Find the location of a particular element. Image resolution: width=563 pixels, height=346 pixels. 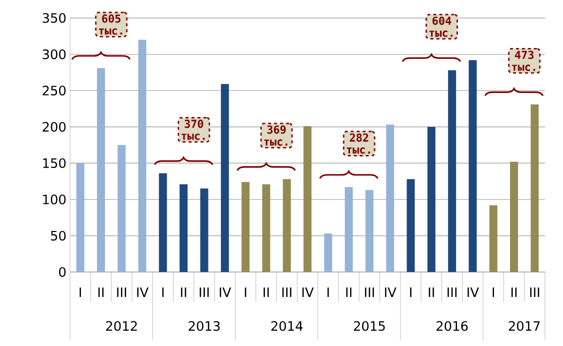

text: 2013 is located at coordinates (204, 326).